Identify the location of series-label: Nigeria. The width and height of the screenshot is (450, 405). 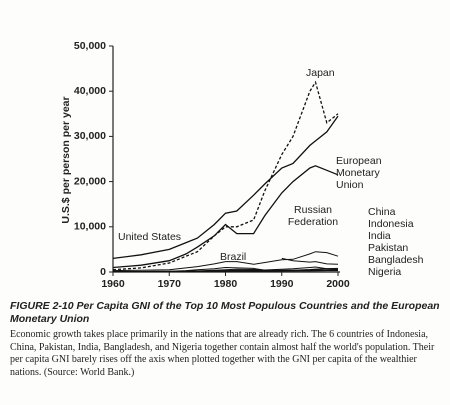
(385, 272).